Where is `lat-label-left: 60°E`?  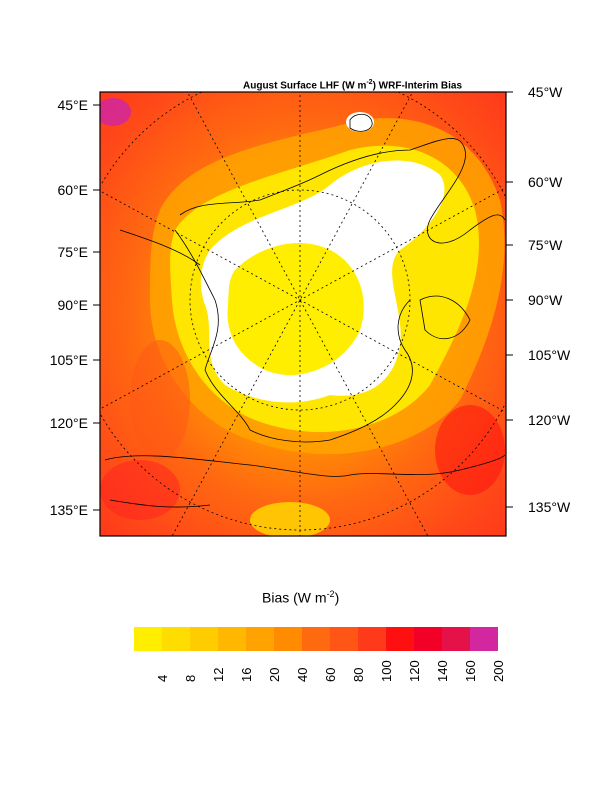 lat-label-left: 60°E is located at coordinates (72, 190).